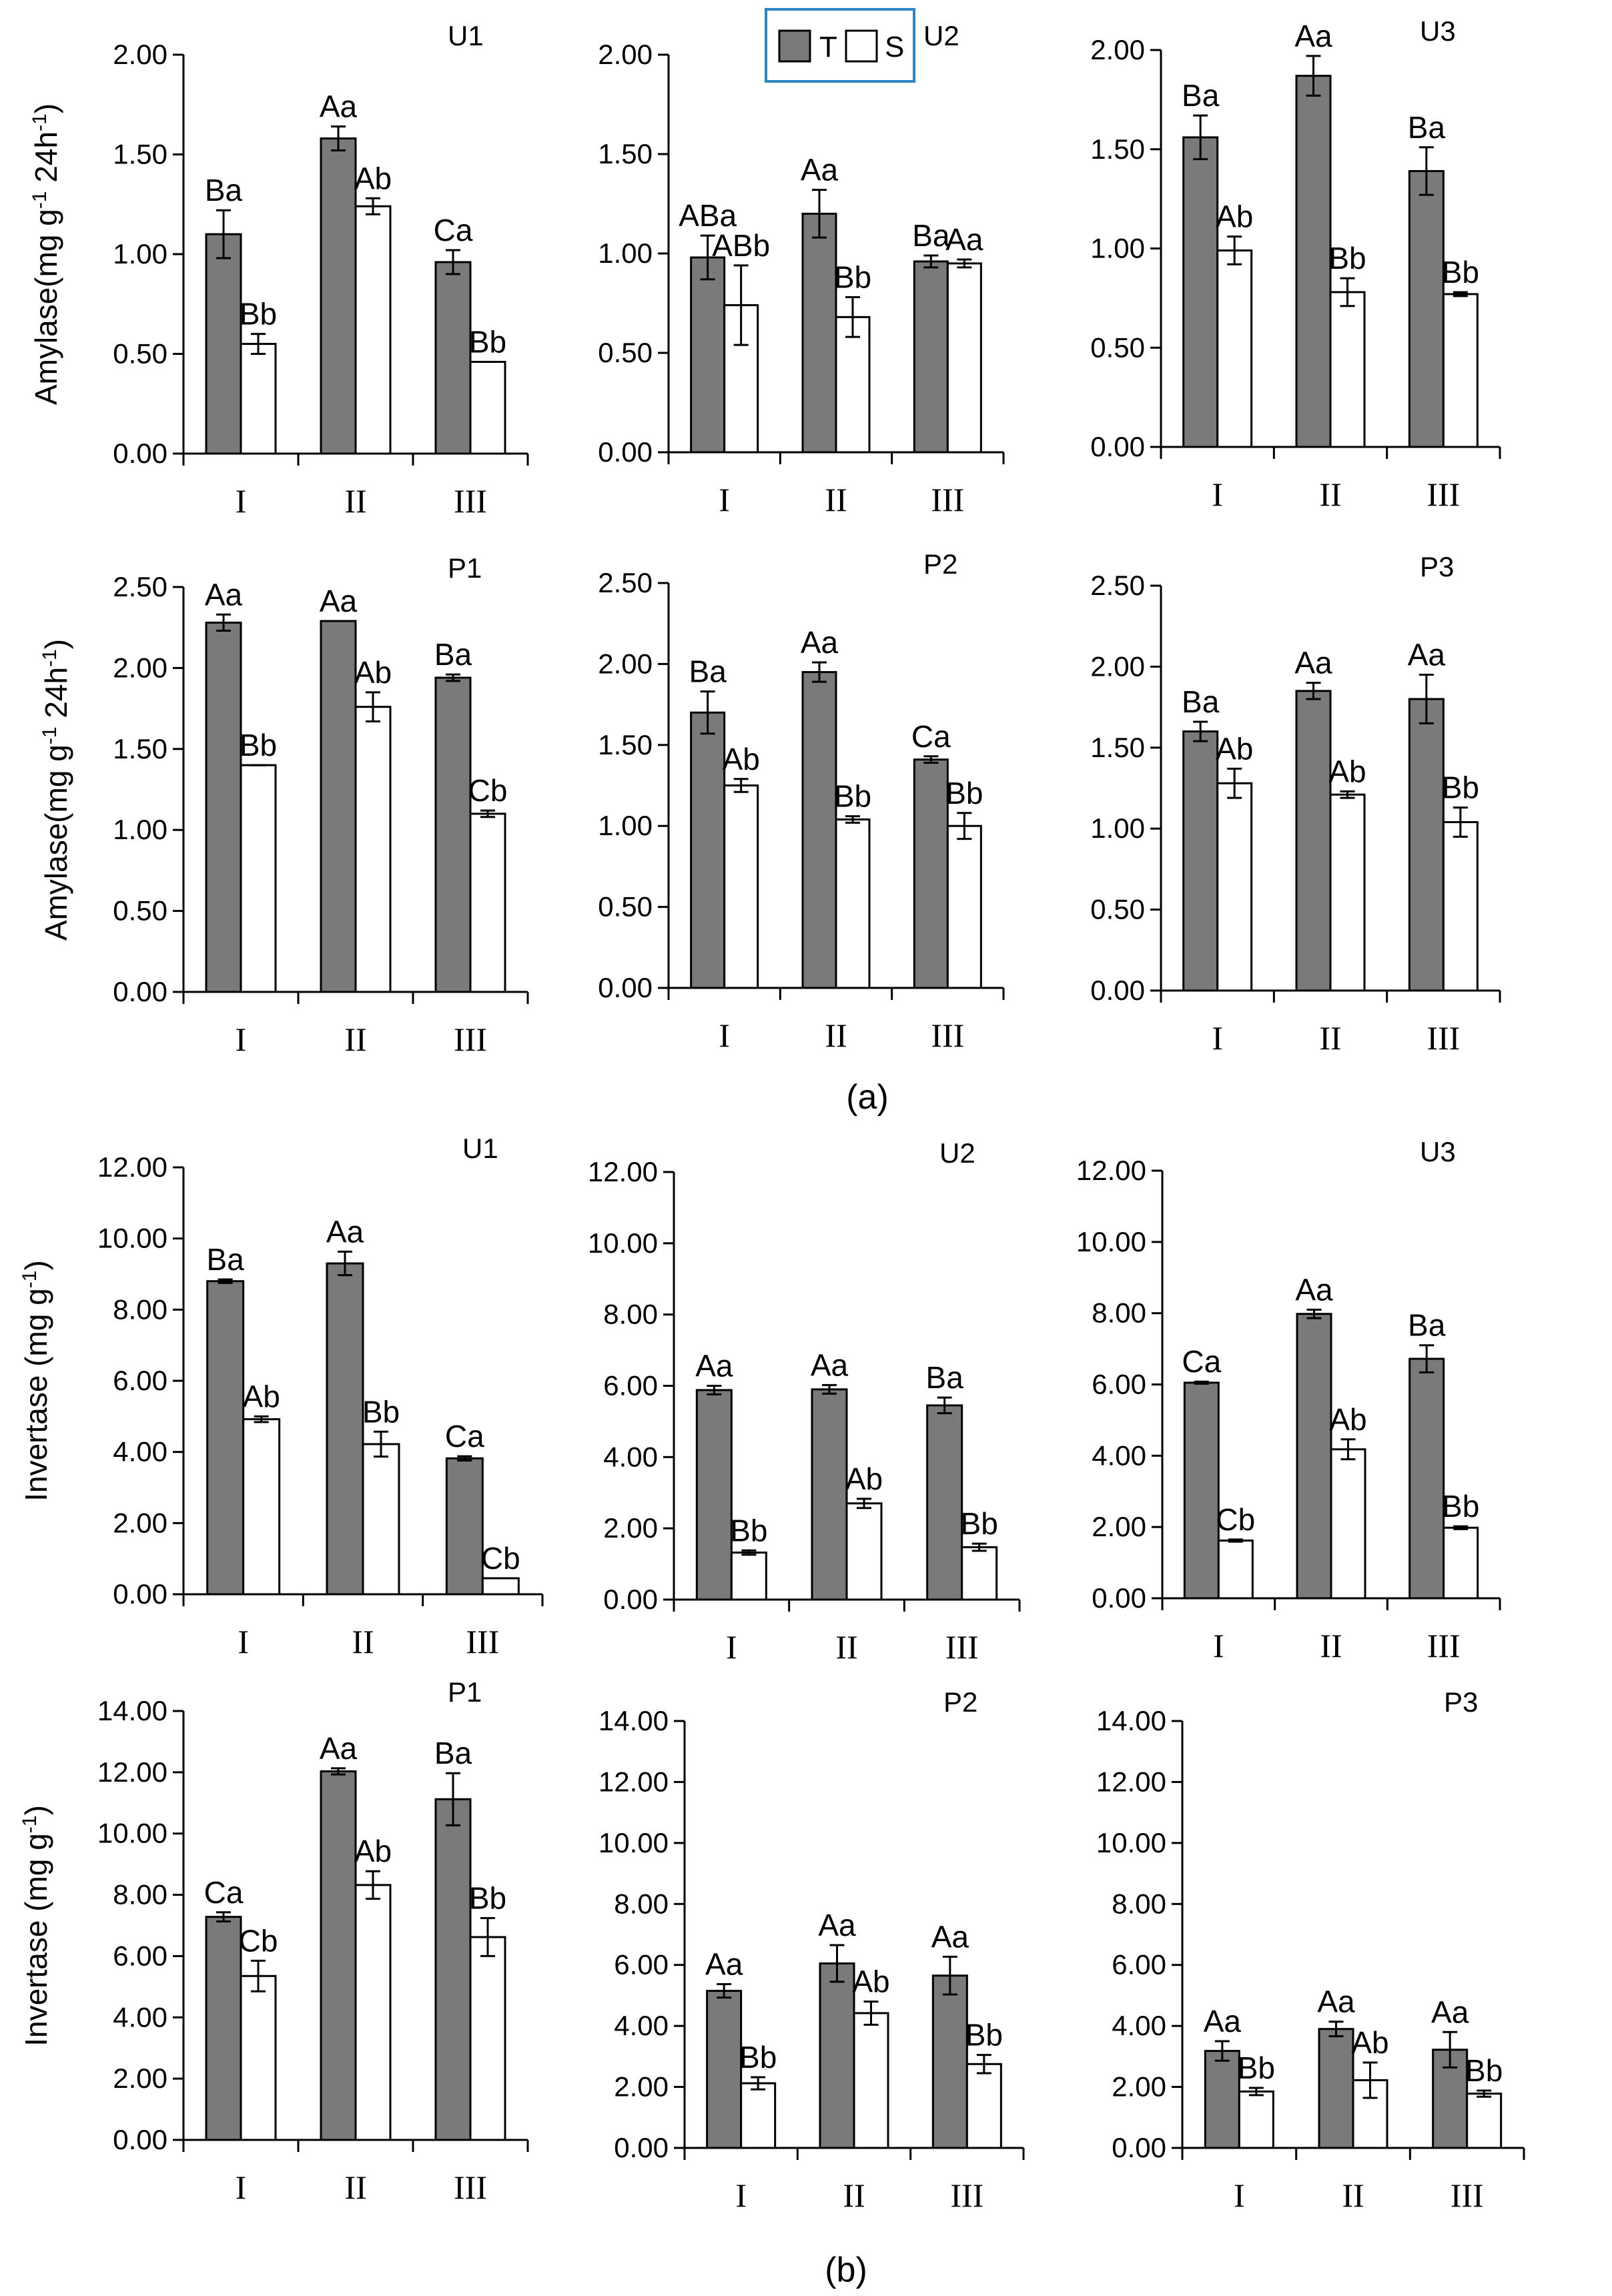 This screenshot has width=1612, height=2296. What do you see at coordinates (464, 1436) in the screenshot?
I see `significance-label: Ca` at bounding box center [464, 1436].